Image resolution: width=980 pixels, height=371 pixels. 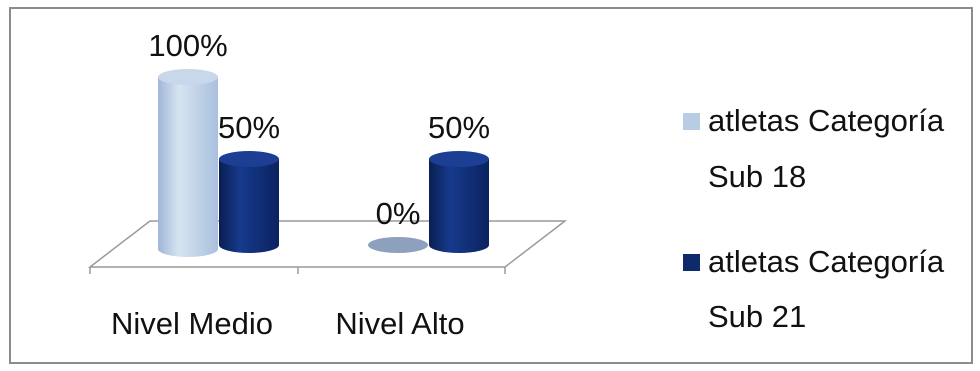 I want to click on bar-nivel-medio-atletas-categoria-sub-18: 100%, so click(x=188, y=142).